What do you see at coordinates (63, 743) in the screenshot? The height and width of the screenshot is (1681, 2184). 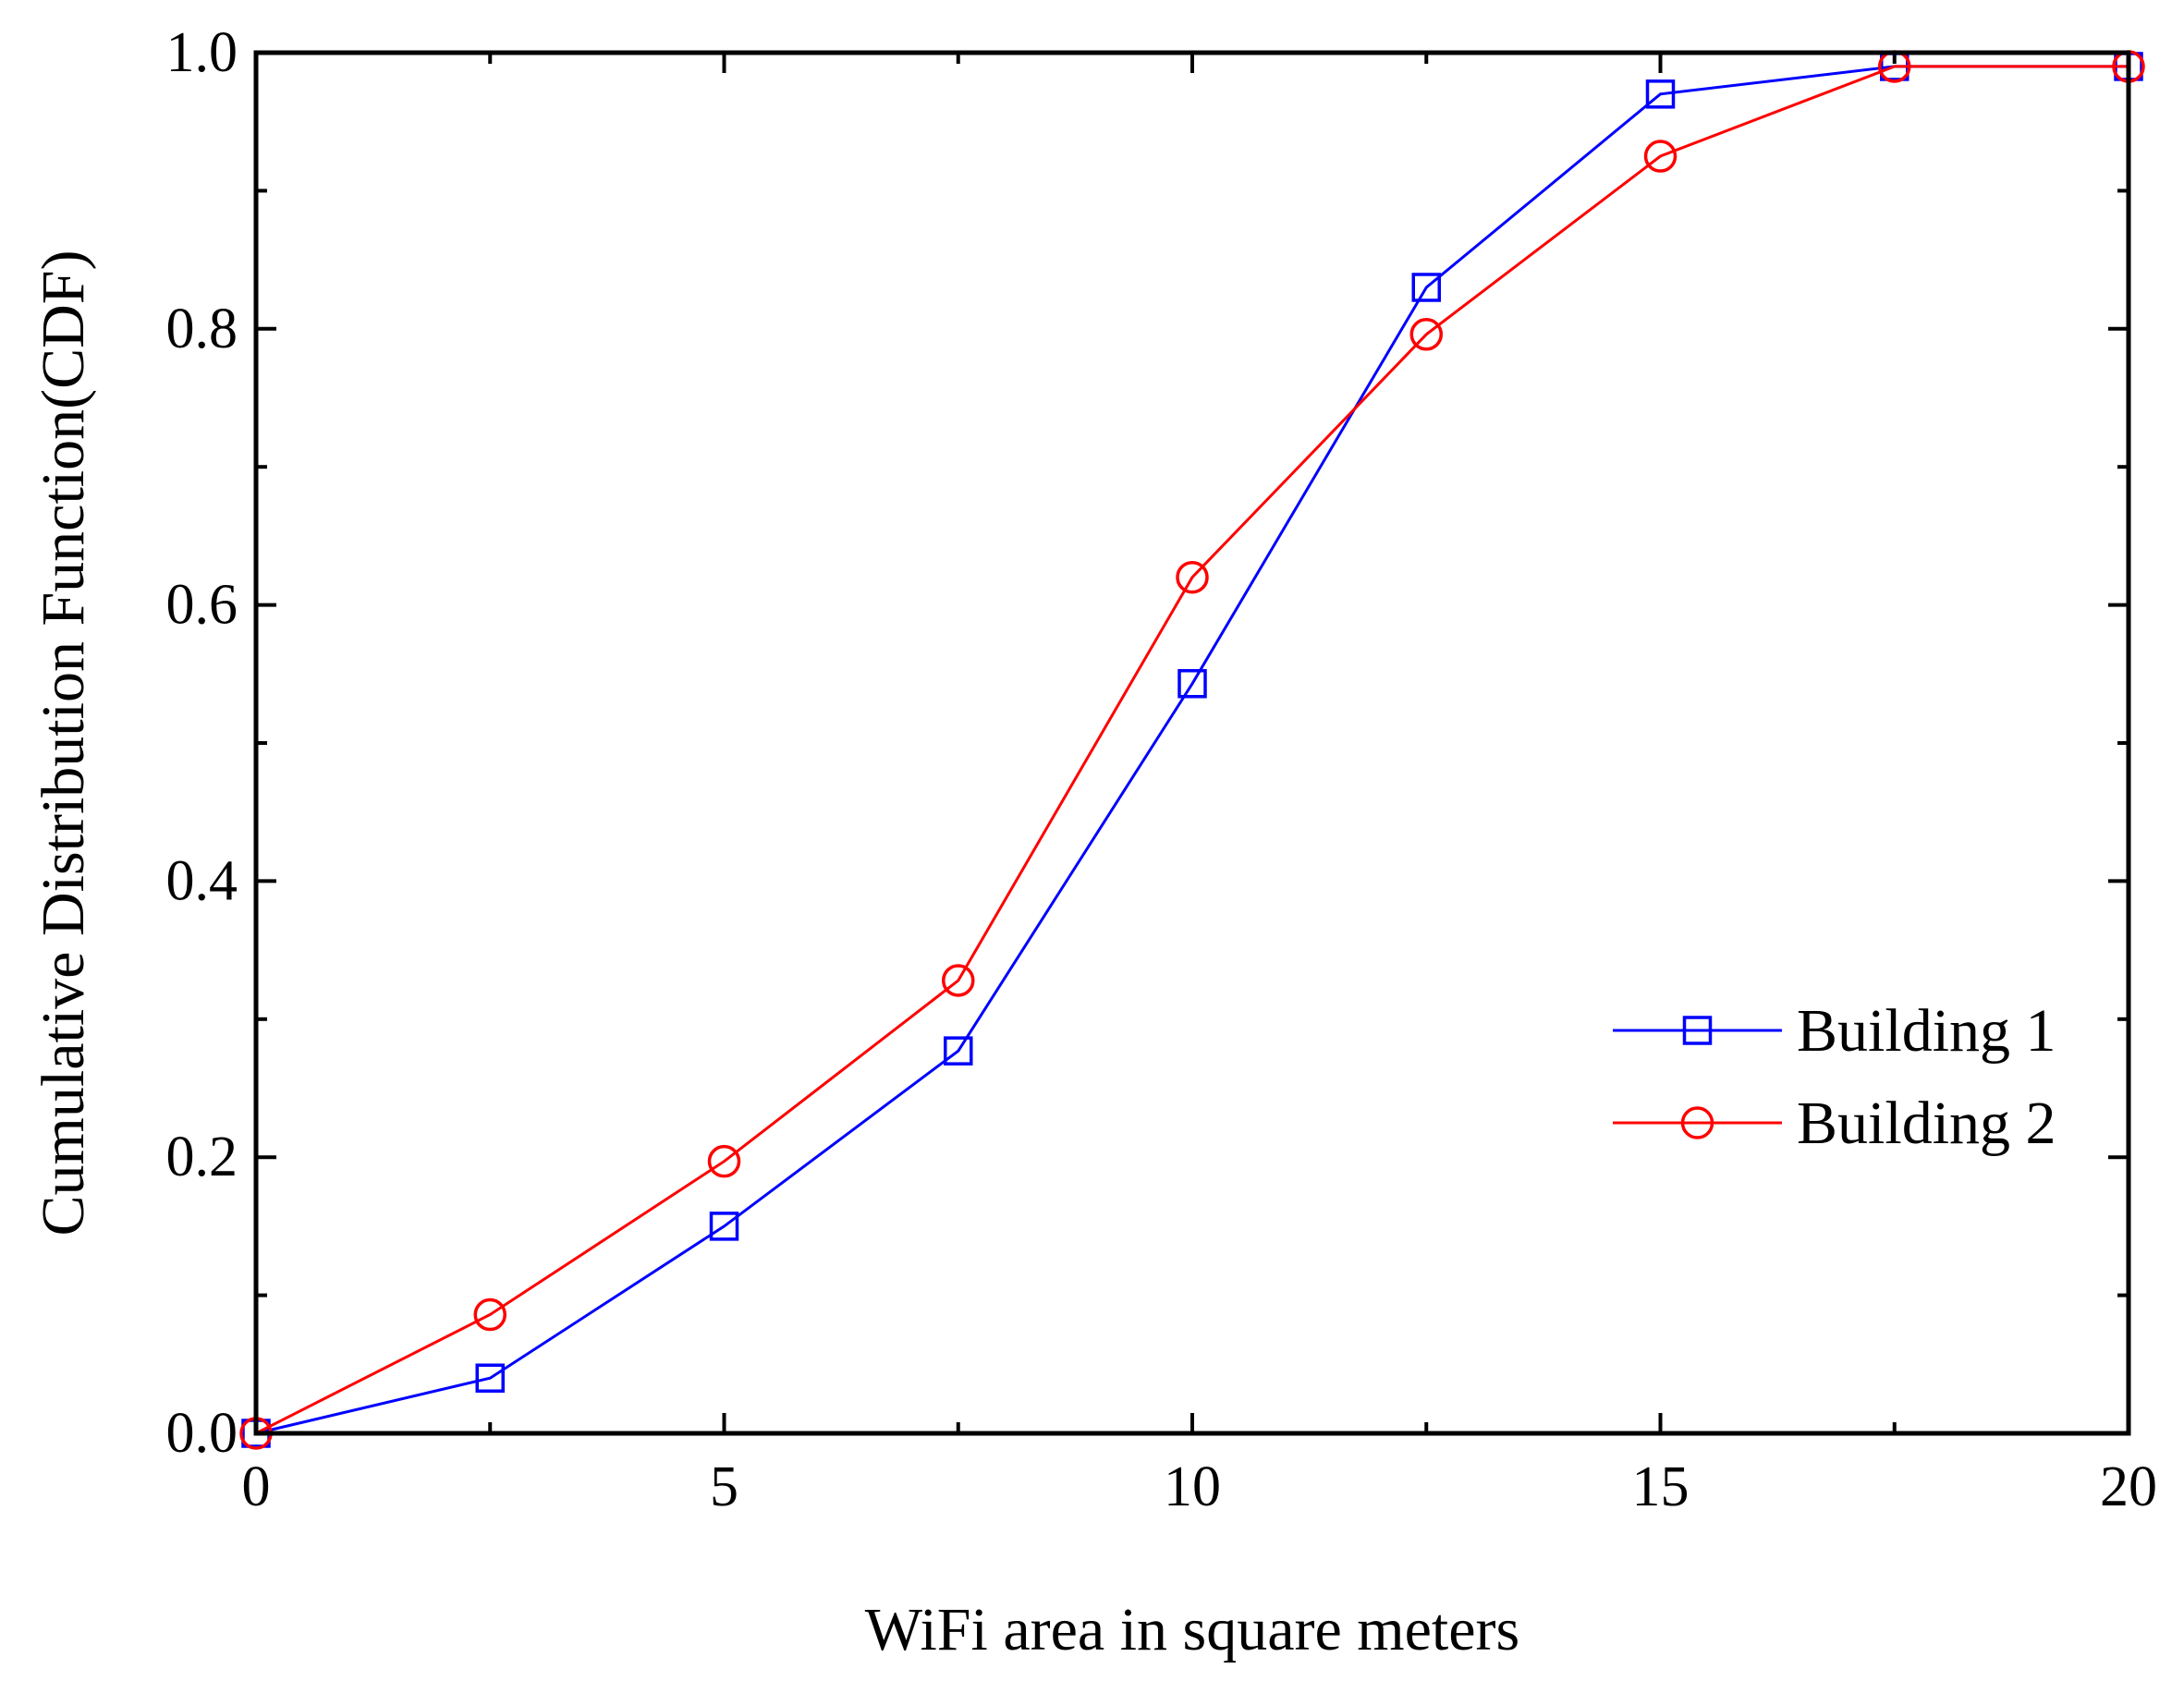 I see `y-axis-title: Cumulative Distribution Function(CDF)` at bounding box center [63, 743].